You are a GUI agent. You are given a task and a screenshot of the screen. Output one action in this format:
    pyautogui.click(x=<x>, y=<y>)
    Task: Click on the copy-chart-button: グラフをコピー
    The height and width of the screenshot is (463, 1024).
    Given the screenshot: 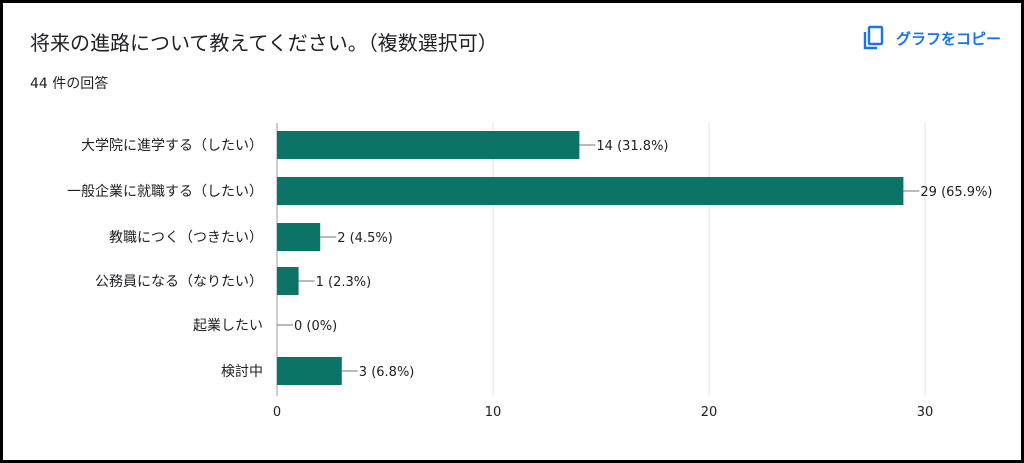 What is the action you would take?
    pyautogui.click(x=931, y=38)
    